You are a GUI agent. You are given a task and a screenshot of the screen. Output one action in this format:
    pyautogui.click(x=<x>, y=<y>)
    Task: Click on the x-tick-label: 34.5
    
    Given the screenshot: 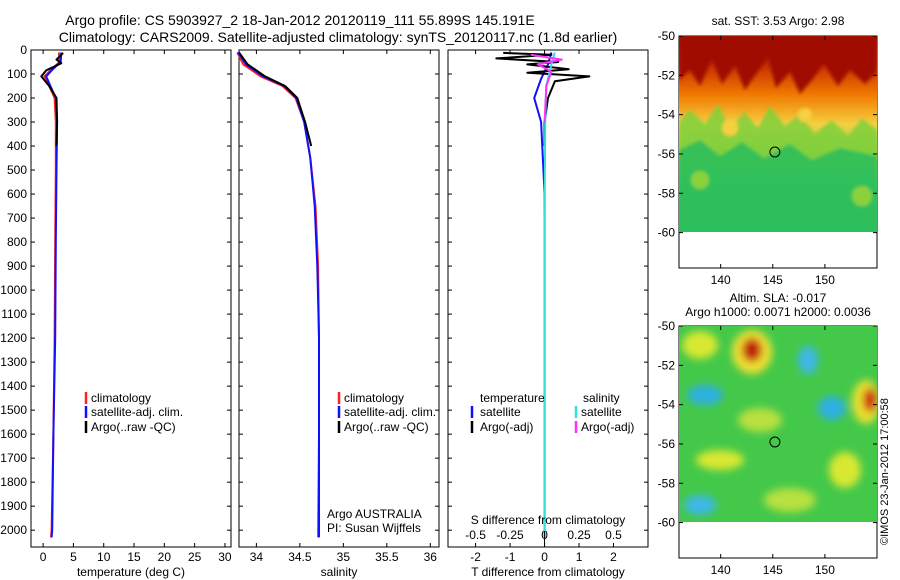 What is the action you would take?
    pyautogui.click(x=300, y=557)
    